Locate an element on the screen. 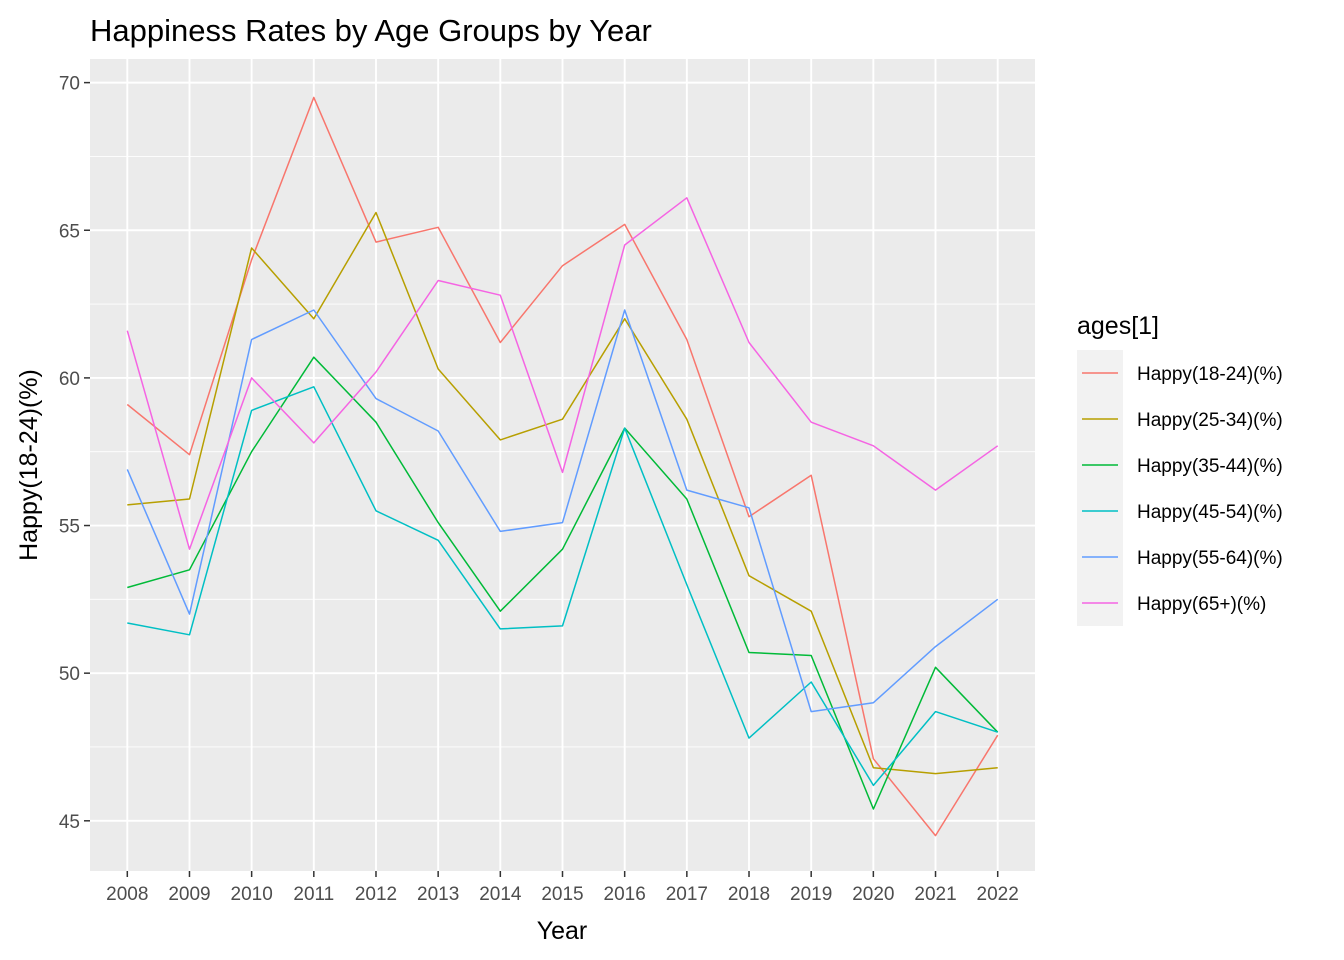 The width and height of the screenshot is (1344, 960). x-tick-label: 2011 is located at coordinates (313, 894).